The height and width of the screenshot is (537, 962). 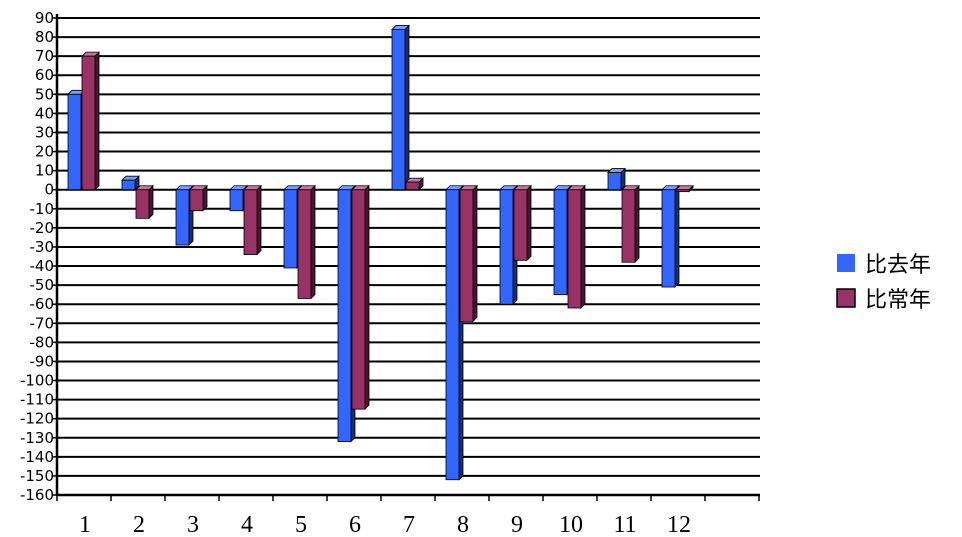 I want to click on y-tick-label: 80, so click(x=44, y=37).